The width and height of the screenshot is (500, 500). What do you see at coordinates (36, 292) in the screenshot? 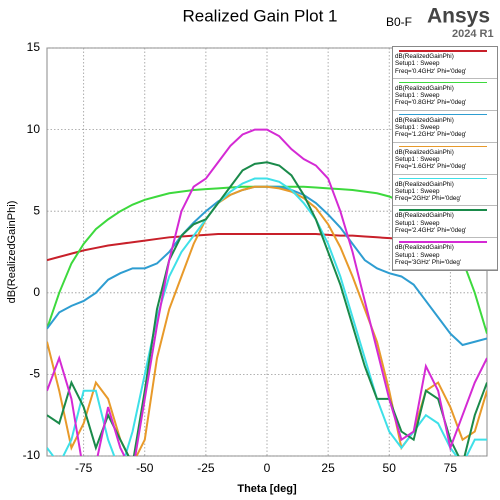
I see `y-tick-label: 0` at bounding box center [36, 292].